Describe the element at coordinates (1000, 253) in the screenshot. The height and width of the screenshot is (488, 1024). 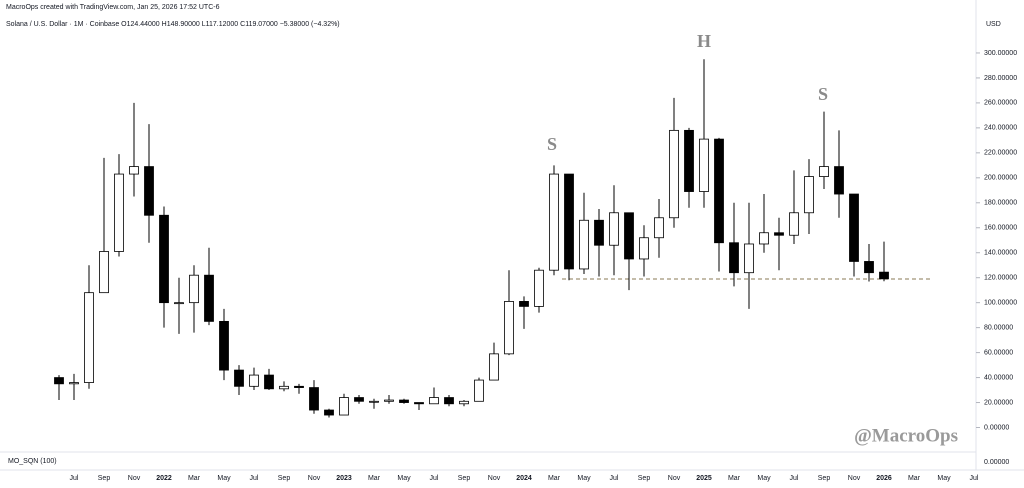
I see `y-tick-label: 140.00000` at that location.